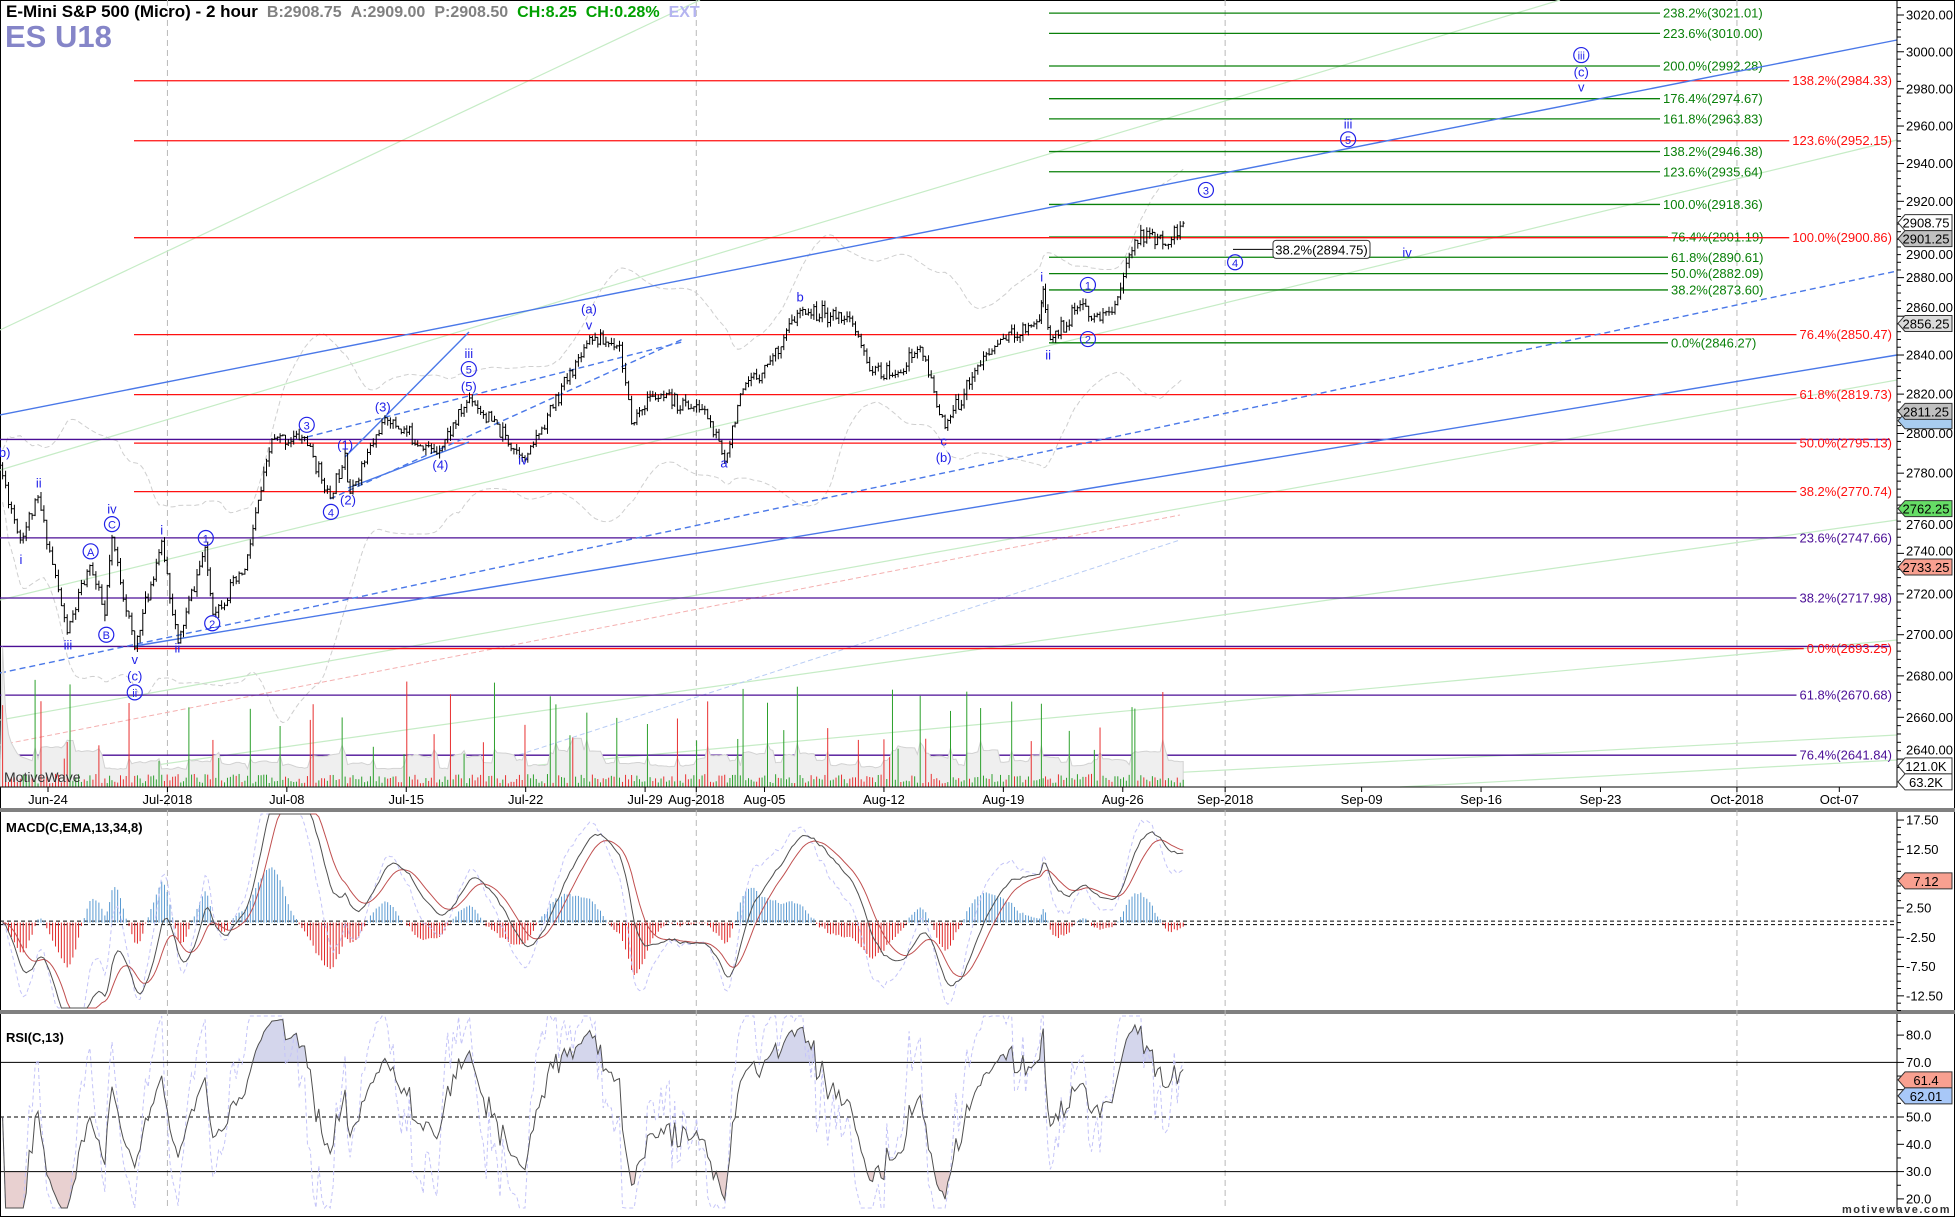 The image size is (1955, 1217). What do you see at coordinates (1896, 1210) in the screenshot?
I see `footer-brand: motivewave.com` at bounding box center [1896, 1210].